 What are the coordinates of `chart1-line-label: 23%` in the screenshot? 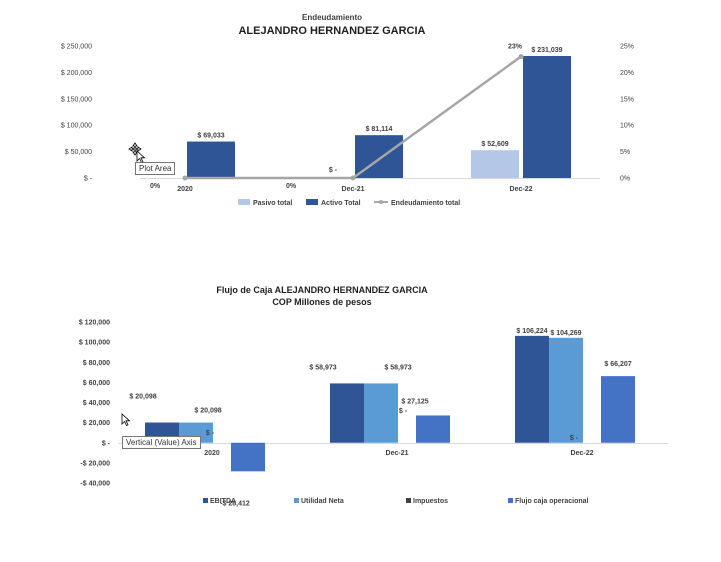 It's located at (515, 47).